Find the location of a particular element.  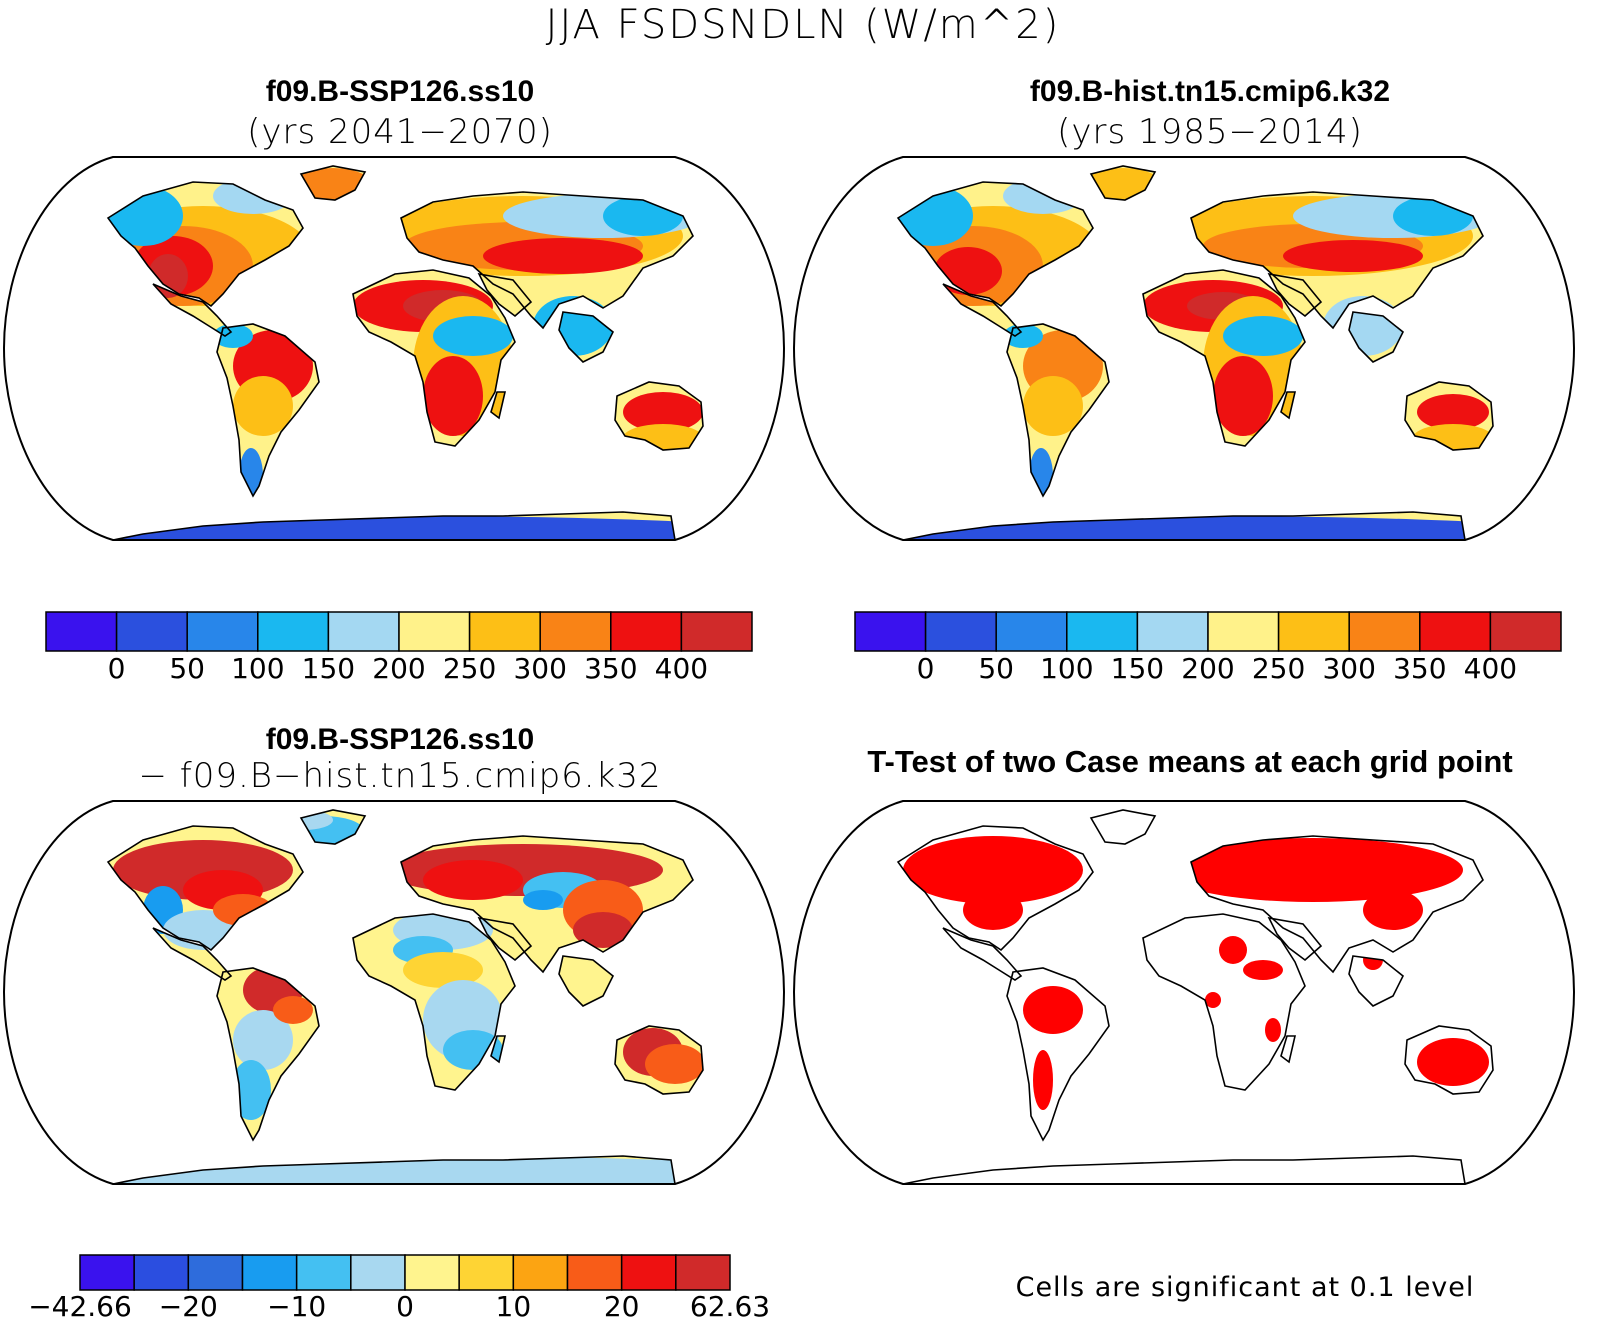

panel-top-right-case: f09.B-hist.tn15.cmip6.k32 is located at coordinates (1210, 91).